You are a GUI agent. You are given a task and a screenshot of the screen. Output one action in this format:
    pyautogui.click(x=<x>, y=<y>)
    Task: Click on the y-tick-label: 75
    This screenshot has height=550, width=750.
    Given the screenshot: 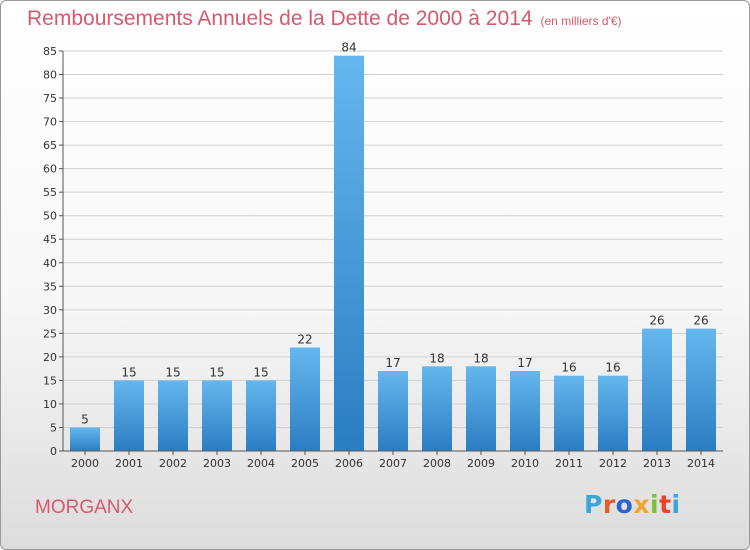 What is the action you would take?
    pyautogui.click(x=50, y=98)
    